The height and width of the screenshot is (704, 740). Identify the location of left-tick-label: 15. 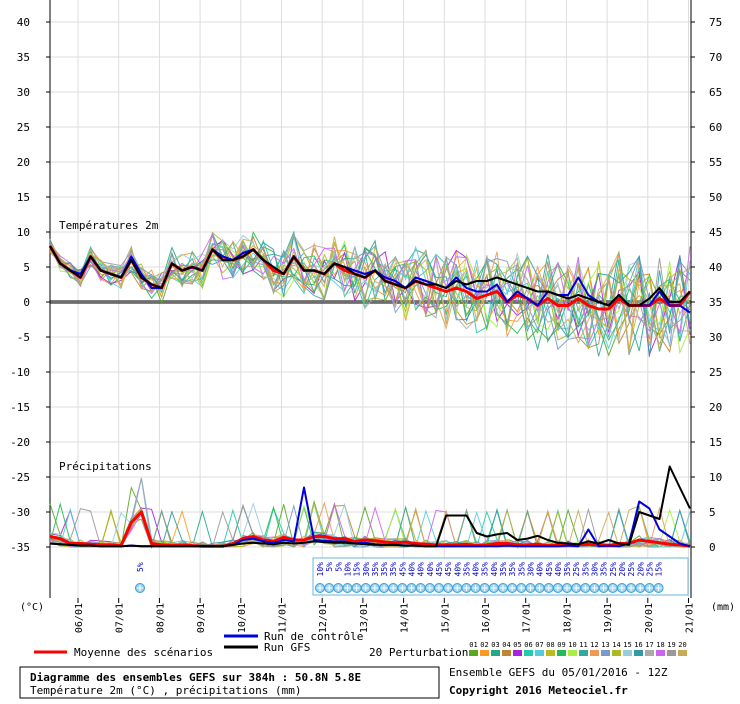
(23, 197).